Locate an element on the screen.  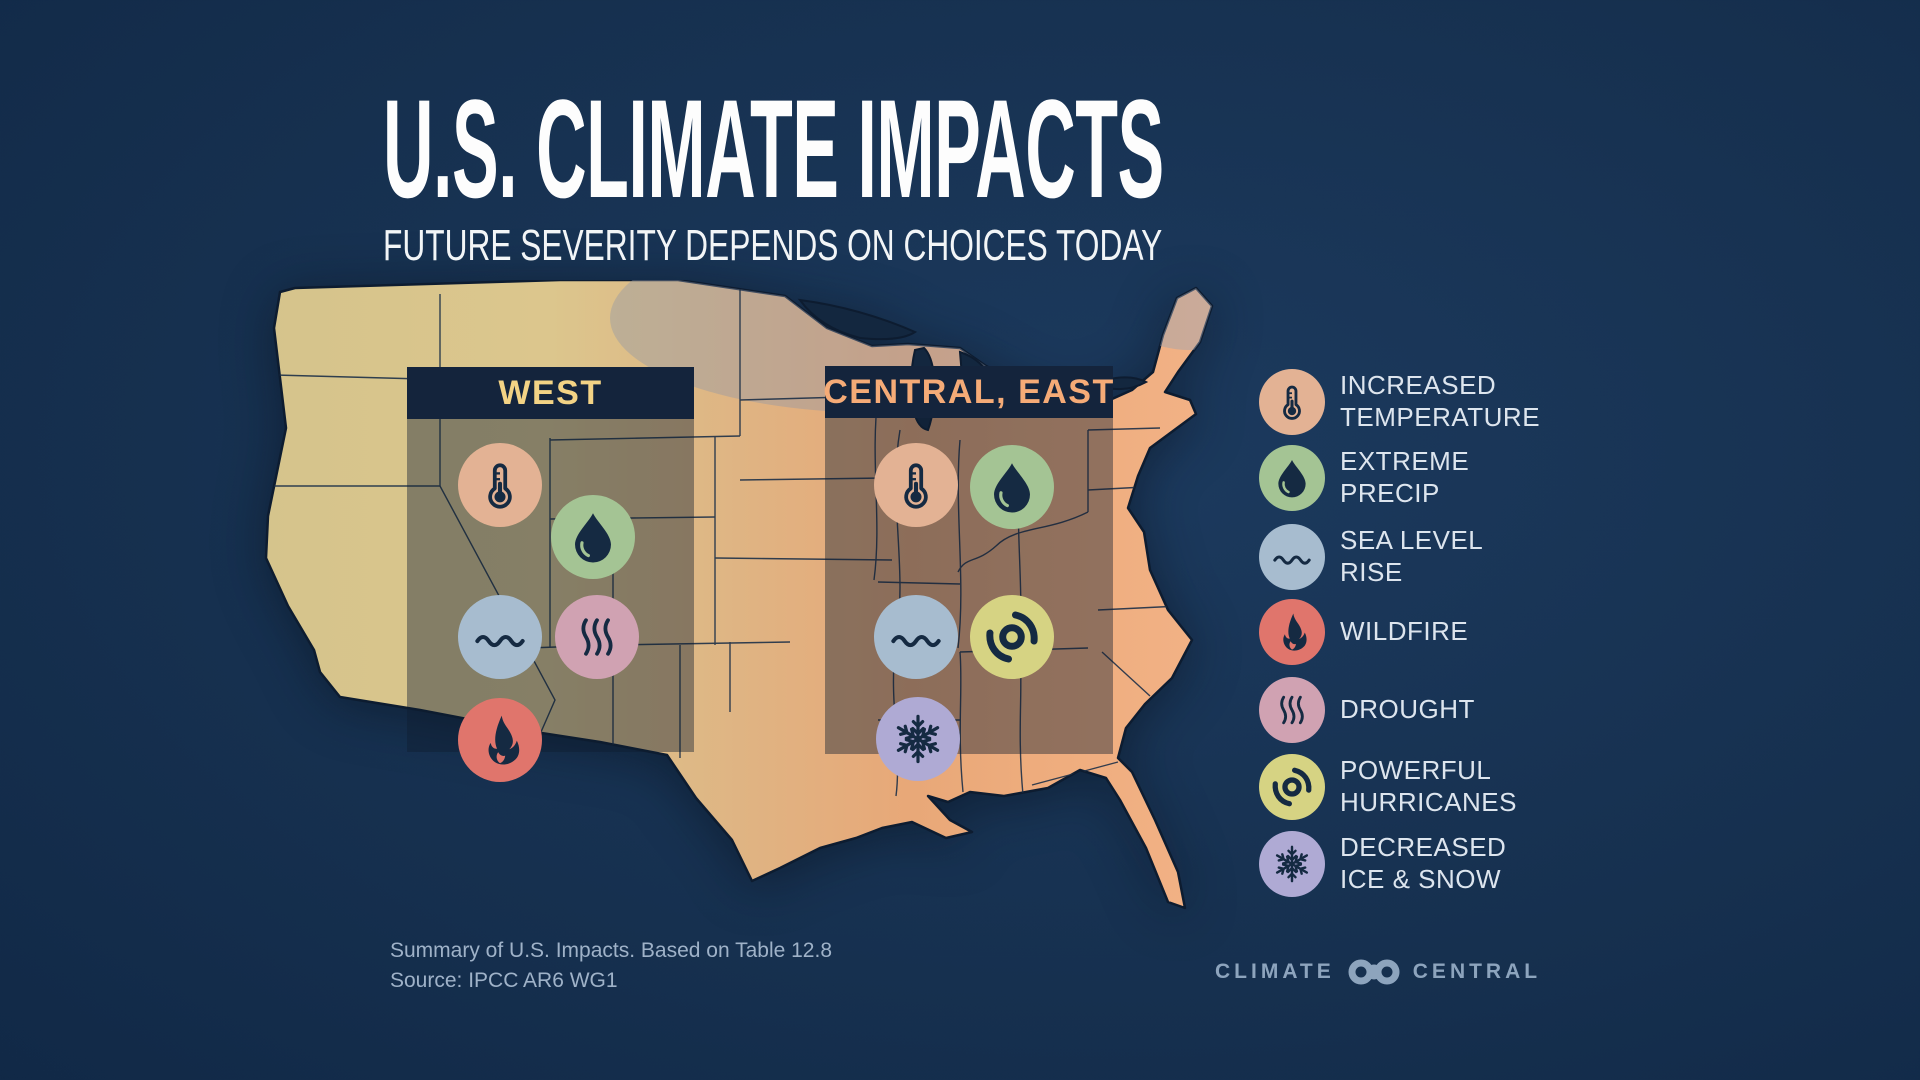
climate-central-logo: CLIMATE CENTRAL is located at coordinates (1378, 972).